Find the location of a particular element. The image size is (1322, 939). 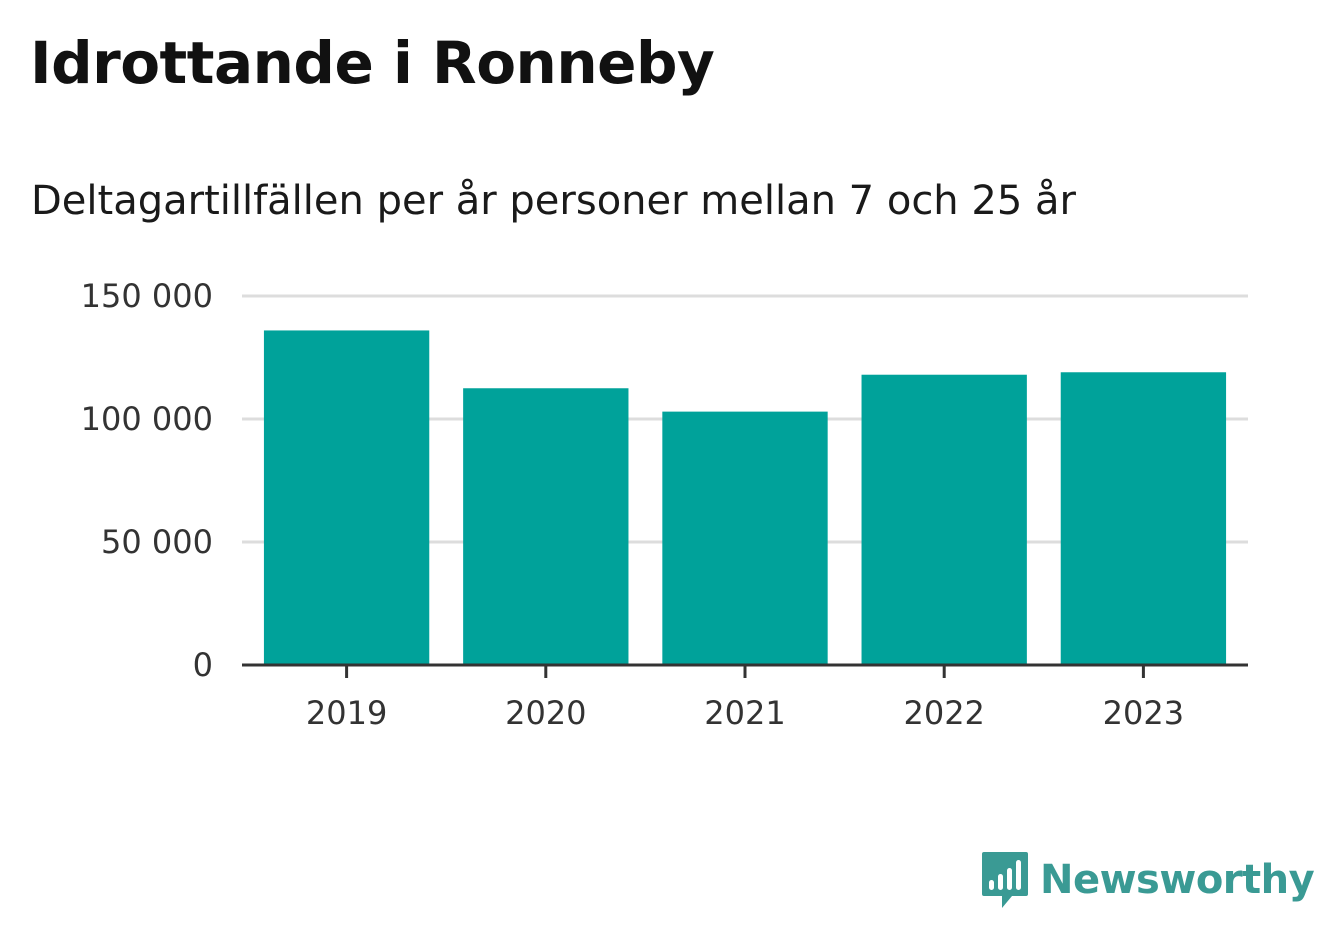

x-tick-label: 2022 is located at coordinates (943, 713).